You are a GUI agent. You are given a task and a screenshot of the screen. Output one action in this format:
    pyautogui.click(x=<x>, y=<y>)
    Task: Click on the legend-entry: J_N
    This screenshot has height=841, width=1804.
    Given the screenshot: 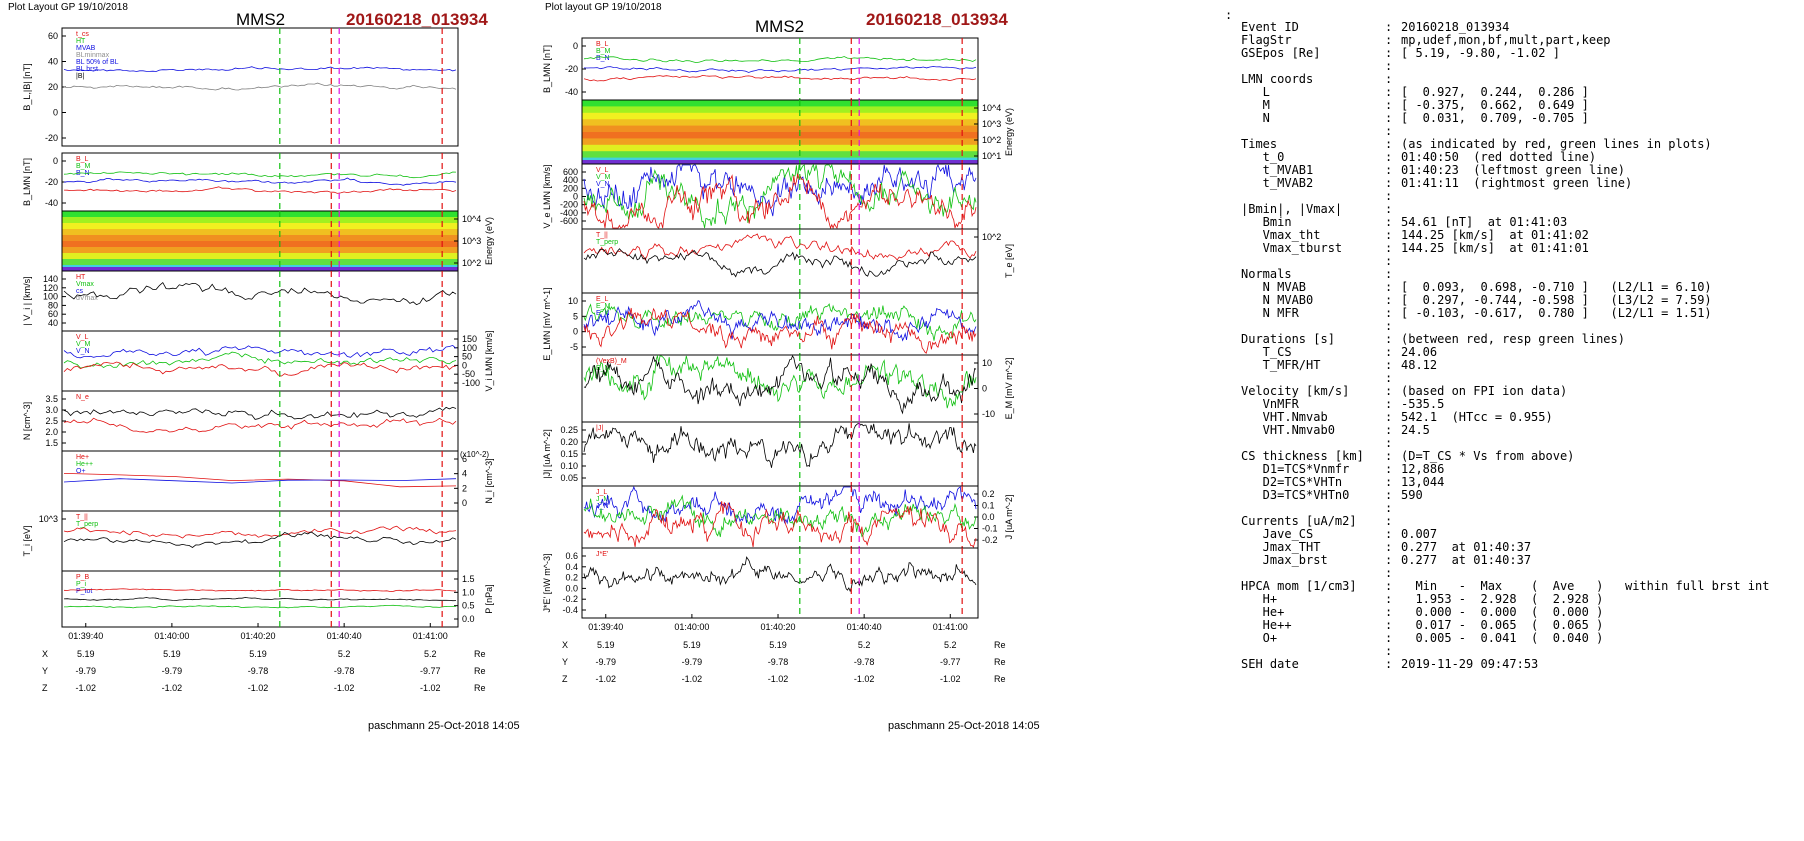 What is the action you would take?
    pyautogui.click(x=602, y=506)
    